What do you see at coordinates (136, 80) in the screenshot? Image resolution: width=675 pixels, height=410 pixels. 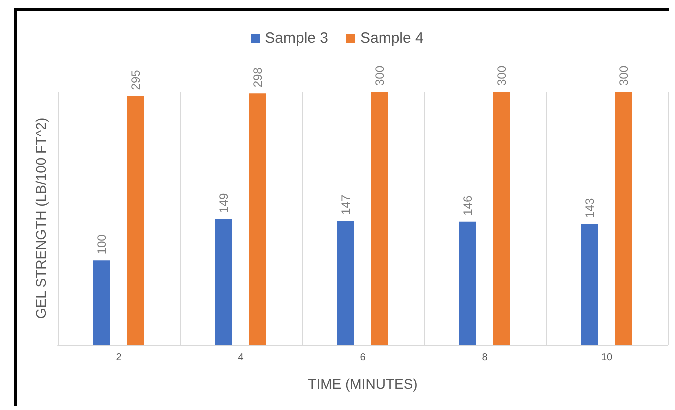 I see `data-label: 295` at bounding box center [136, 80].